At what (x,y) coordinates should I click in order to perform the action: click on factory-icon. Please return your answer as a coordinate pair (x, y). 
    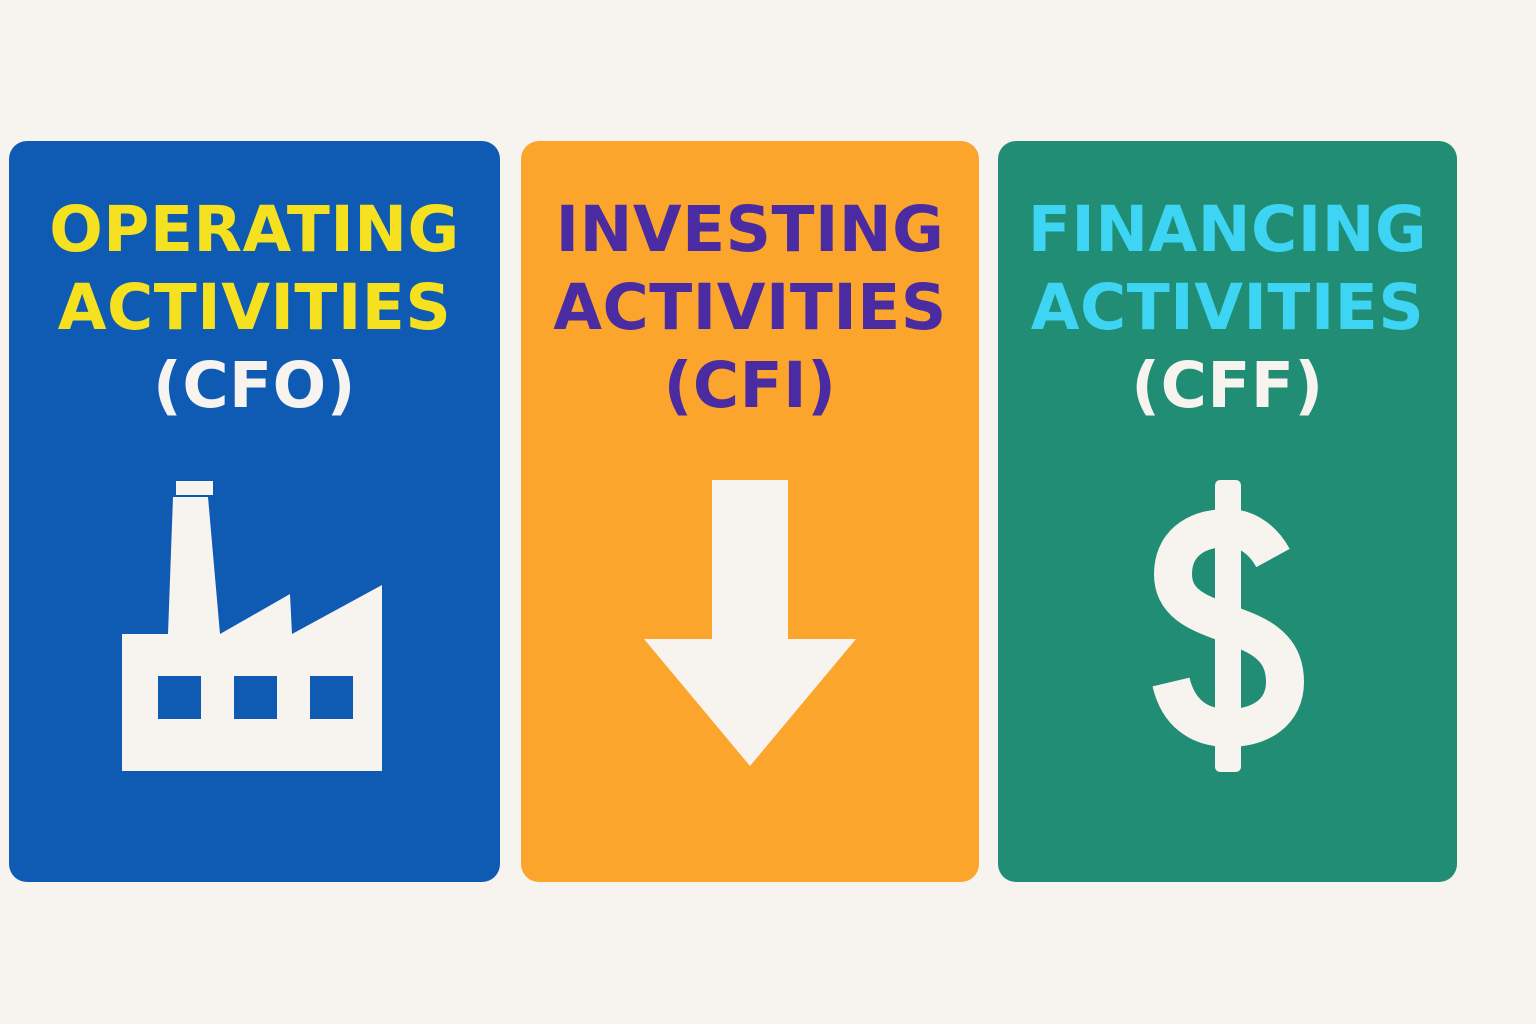
    Looking at the image, I should click on (251, 626).